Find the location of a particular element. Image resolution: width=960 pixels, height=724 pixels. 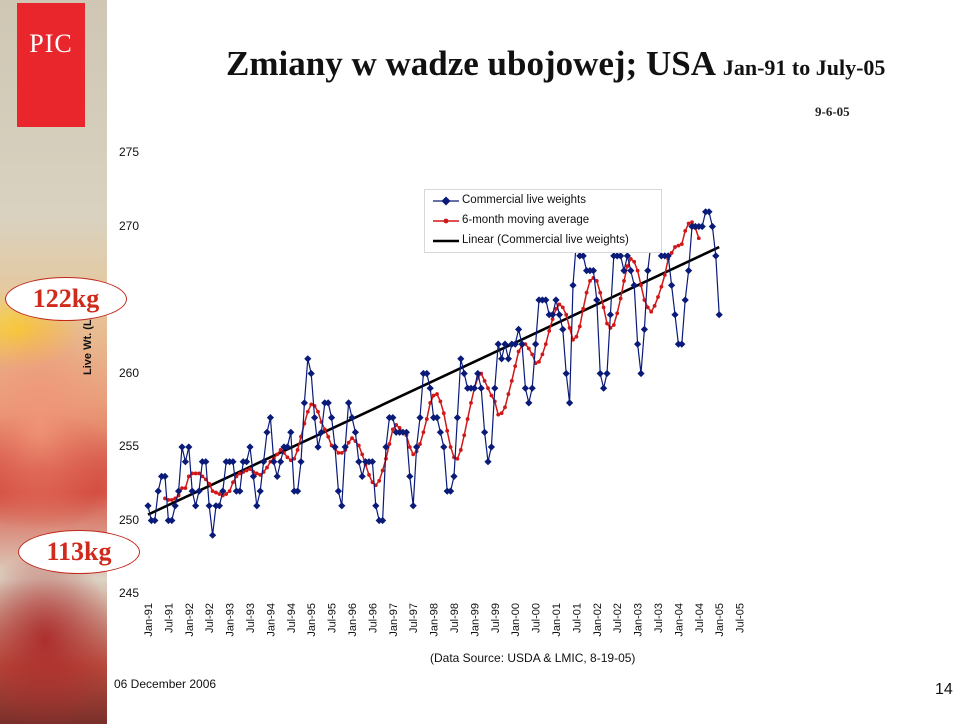

y-tick-label: 250 is located at coordinates (129, 519).